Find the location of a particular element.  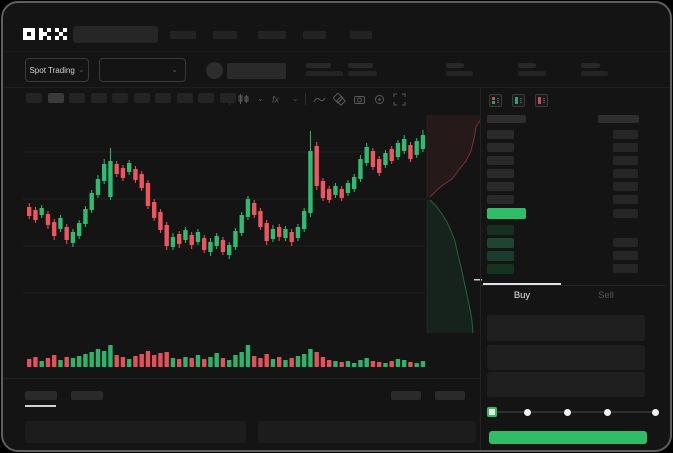

price-input is located at coordinates (566, 328).